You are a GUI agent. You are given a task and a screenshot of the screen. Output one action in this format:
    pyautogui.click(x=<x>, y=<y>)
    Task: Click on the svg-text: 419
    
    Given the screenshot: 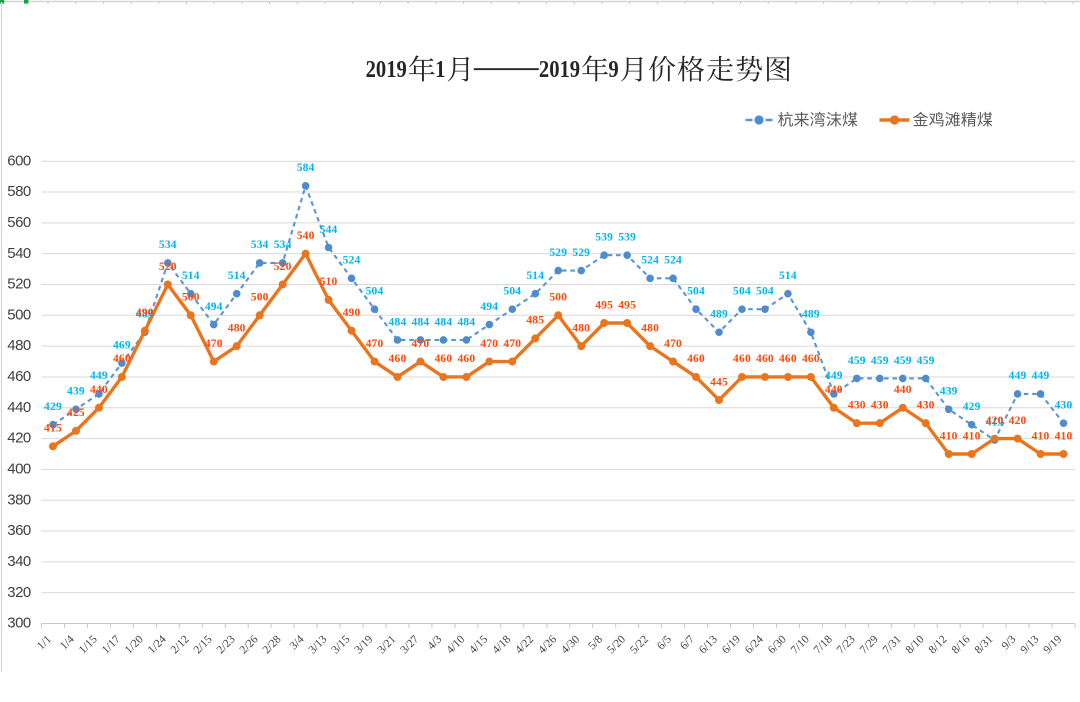 What is the action you would take?
    pyautogui.click(x=995, y=422)
    